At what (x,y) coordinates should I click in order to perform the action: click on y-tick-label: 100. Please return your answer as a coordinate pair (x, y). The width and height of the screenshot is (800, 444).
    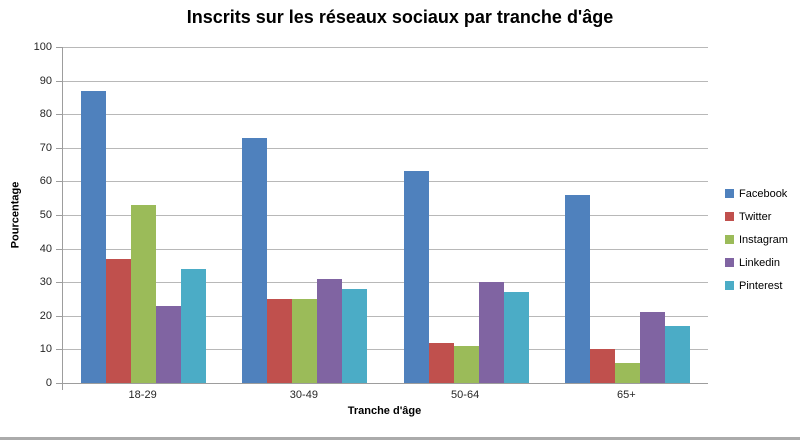
    Looking at the image, I should click on (42, 47).